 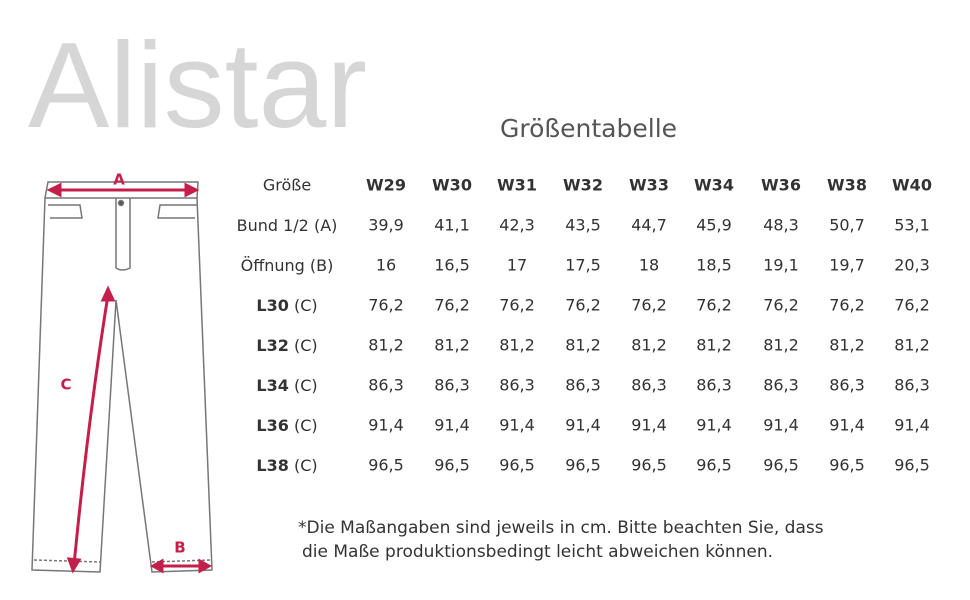 I want to click on row-label: L34 (C), so click(x=286, y=385).